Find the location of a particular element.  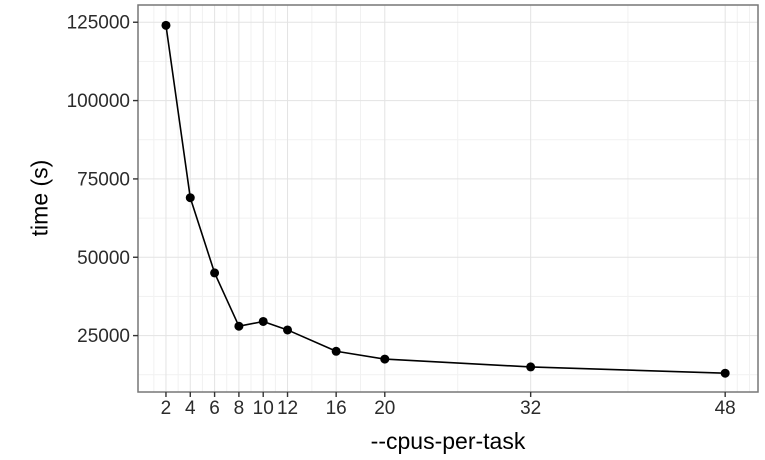

x-tick-label: 2 is located at coordinates (166, 408).